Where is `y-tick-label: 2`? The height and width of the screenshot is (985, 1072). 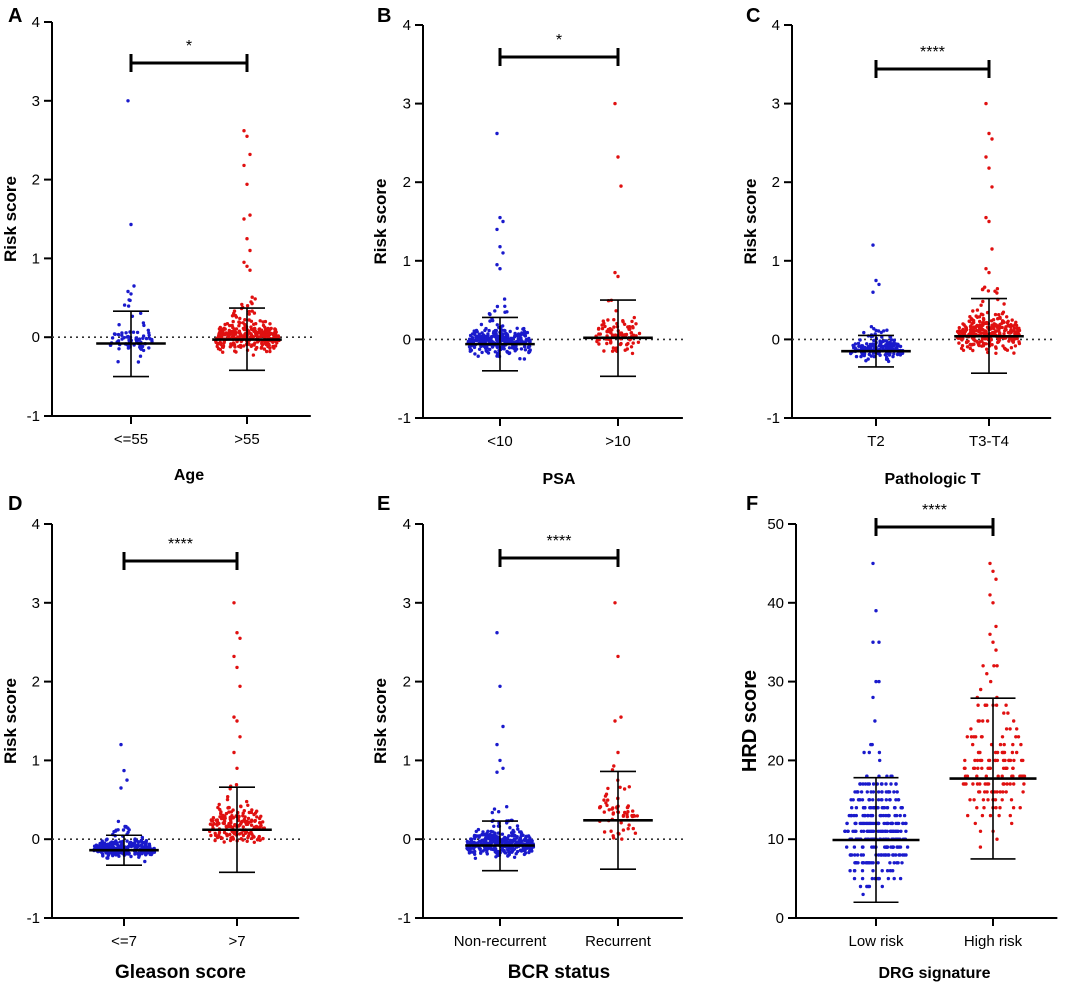
y-tick-label: 2 is located at coordinates (407, 182).